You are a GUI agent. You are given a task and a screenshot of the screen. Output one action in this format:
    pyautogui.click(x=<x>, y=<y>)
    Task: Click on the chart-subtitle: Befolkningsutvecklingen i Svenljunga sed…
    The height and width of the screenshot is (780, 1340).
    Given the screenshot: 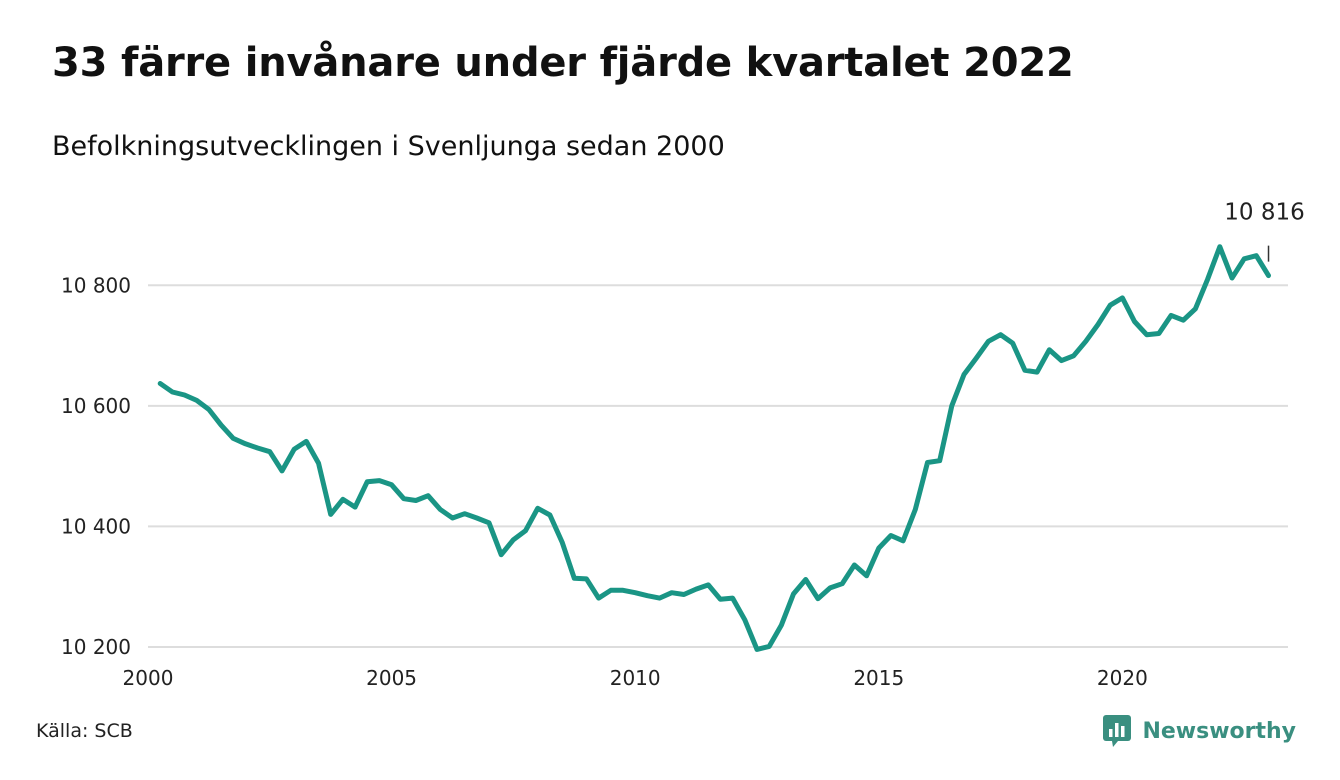 What is the action you would take?
    pyautogui.click(x=388, y=146)
    